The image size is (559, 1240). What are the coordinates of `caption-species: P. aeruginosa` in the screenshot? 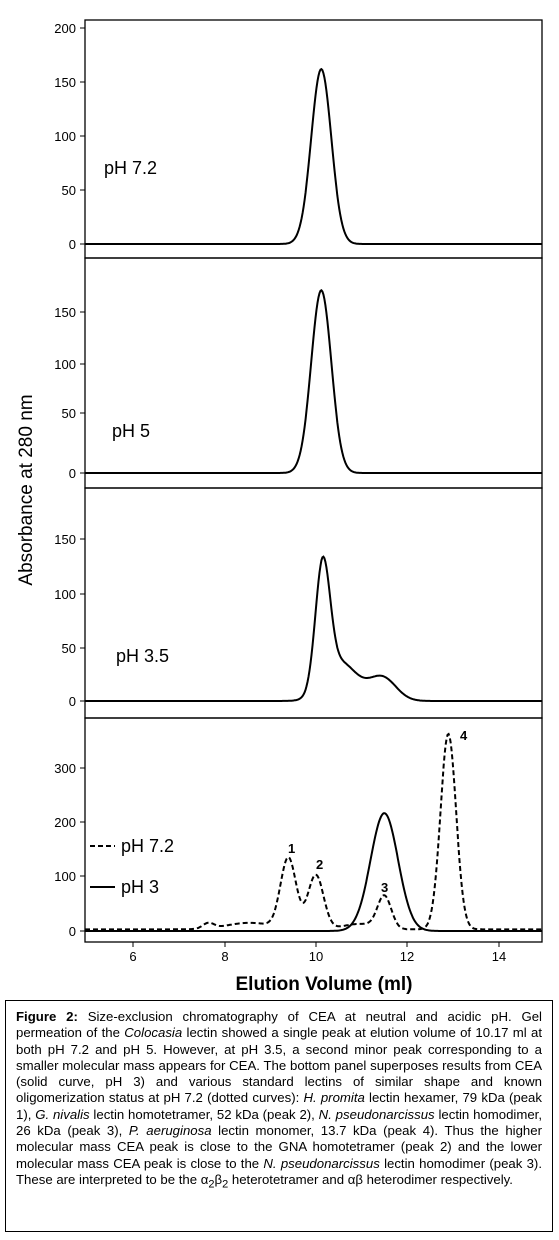 It's located at (170, 1131).